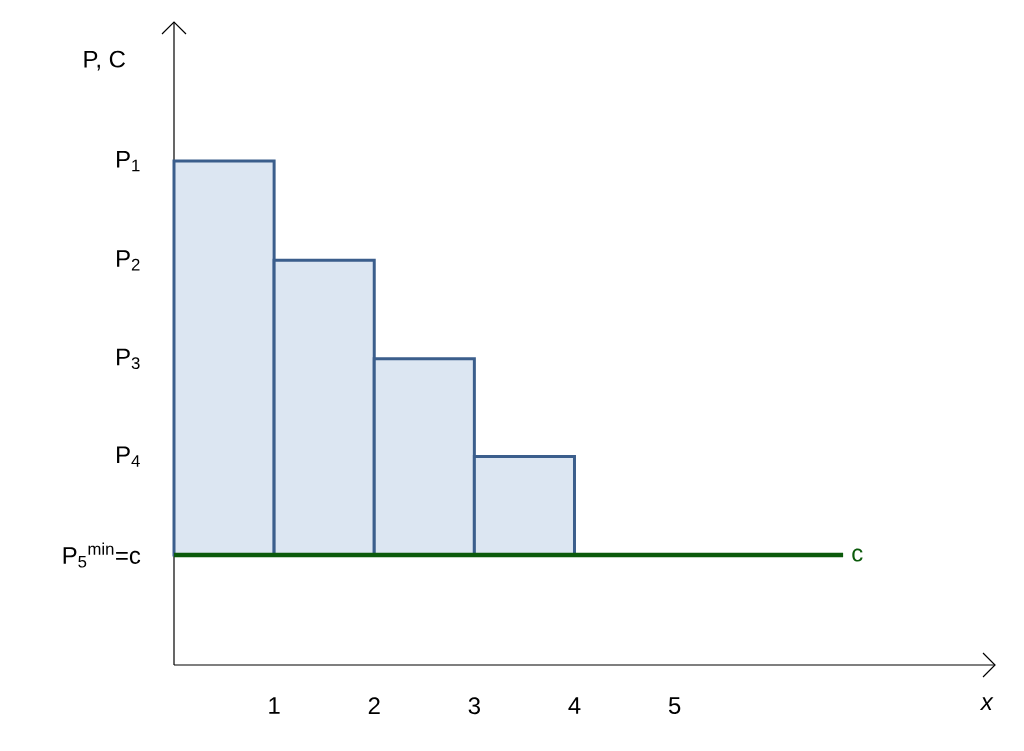 This screenshot has width=1024, height=751. What do you see at coordinates (857, 555) in the screenshot?
I see `ref-line-label: c` at bounding box center [857, 555].